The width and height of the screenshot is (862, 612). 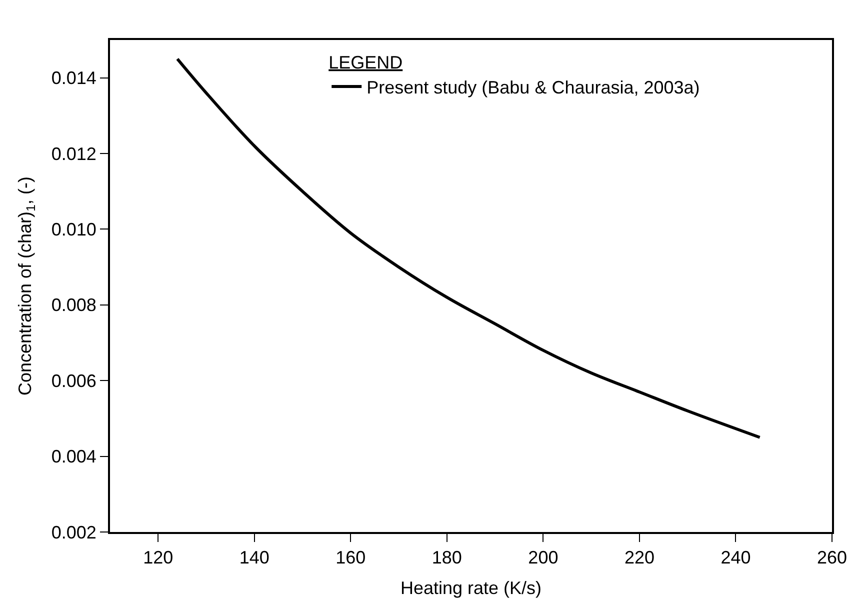 I want to click on y-tick-label: 0.014, so click(x=73, y=78).